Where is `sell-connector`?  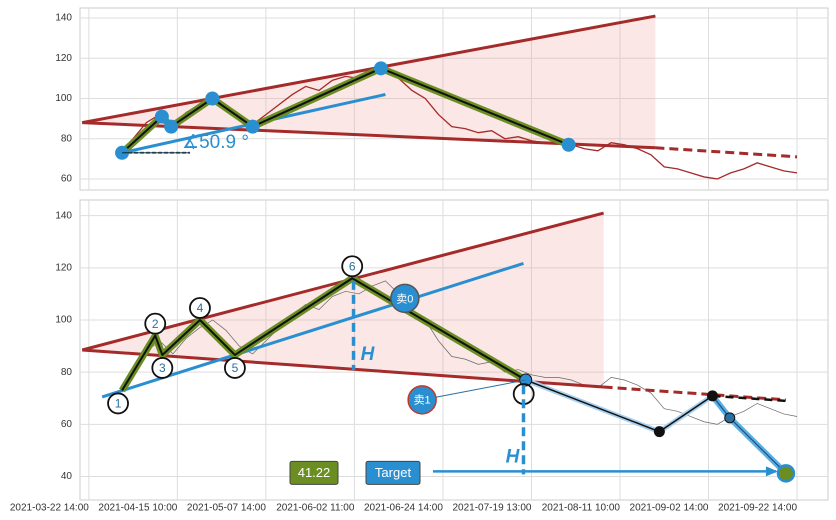 sell-connector is located at coordinates (474, 390).